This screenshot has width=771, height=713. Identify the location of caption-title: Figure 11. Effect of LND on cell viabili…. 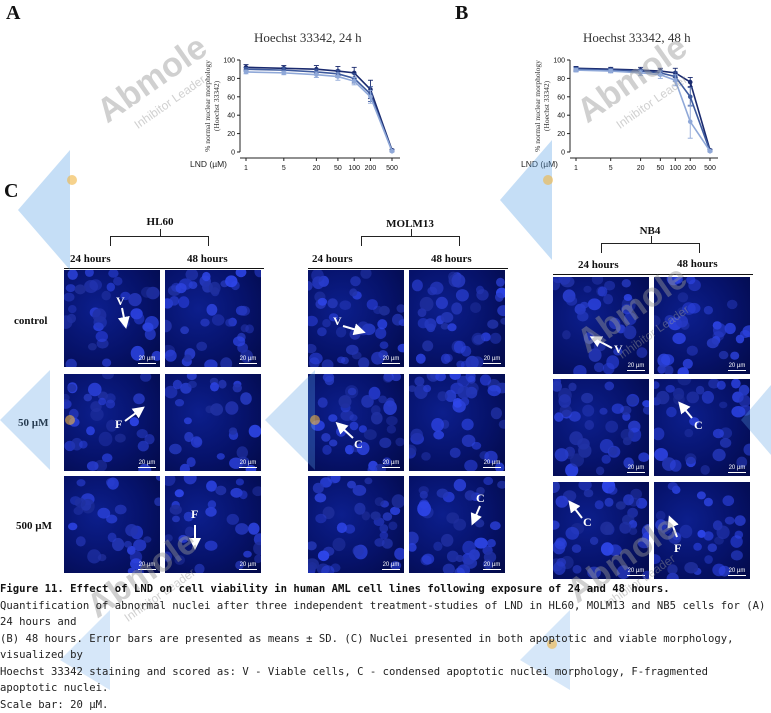
(385, 589).